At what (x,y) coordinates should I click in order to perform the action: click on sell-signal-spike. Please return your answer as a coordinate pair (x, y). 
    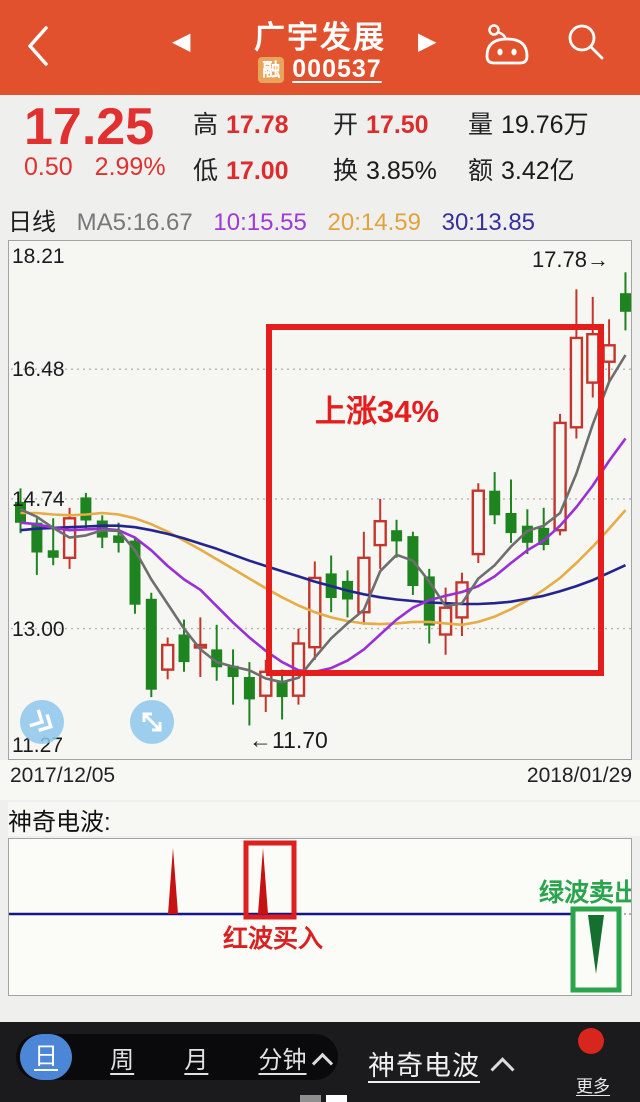
    Looking at the image, I should click on (596, 944).